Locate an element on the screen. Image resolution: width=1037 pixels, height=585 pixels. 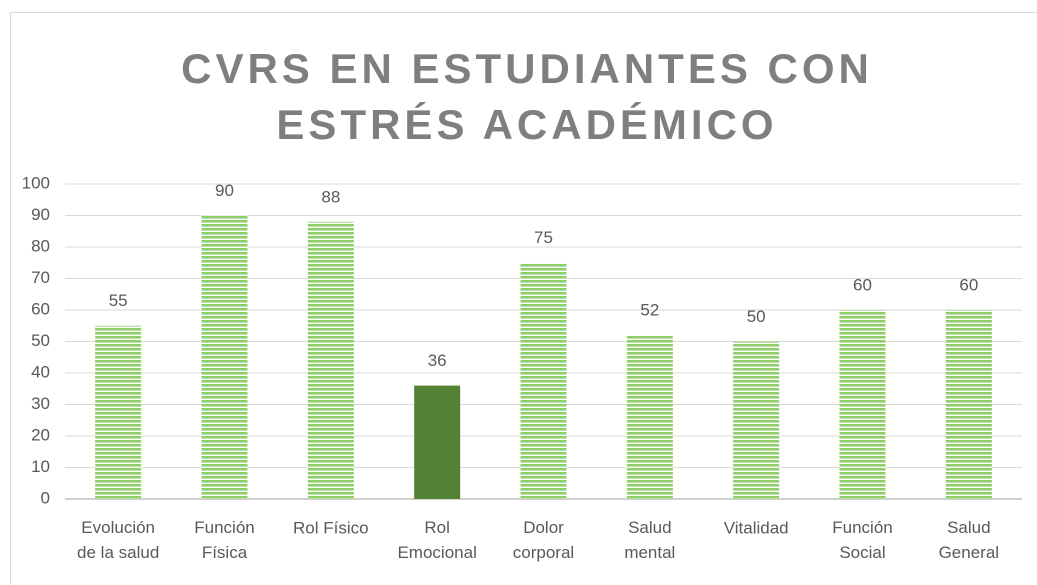
data-label: 36 is located at coordinates (437, 360).